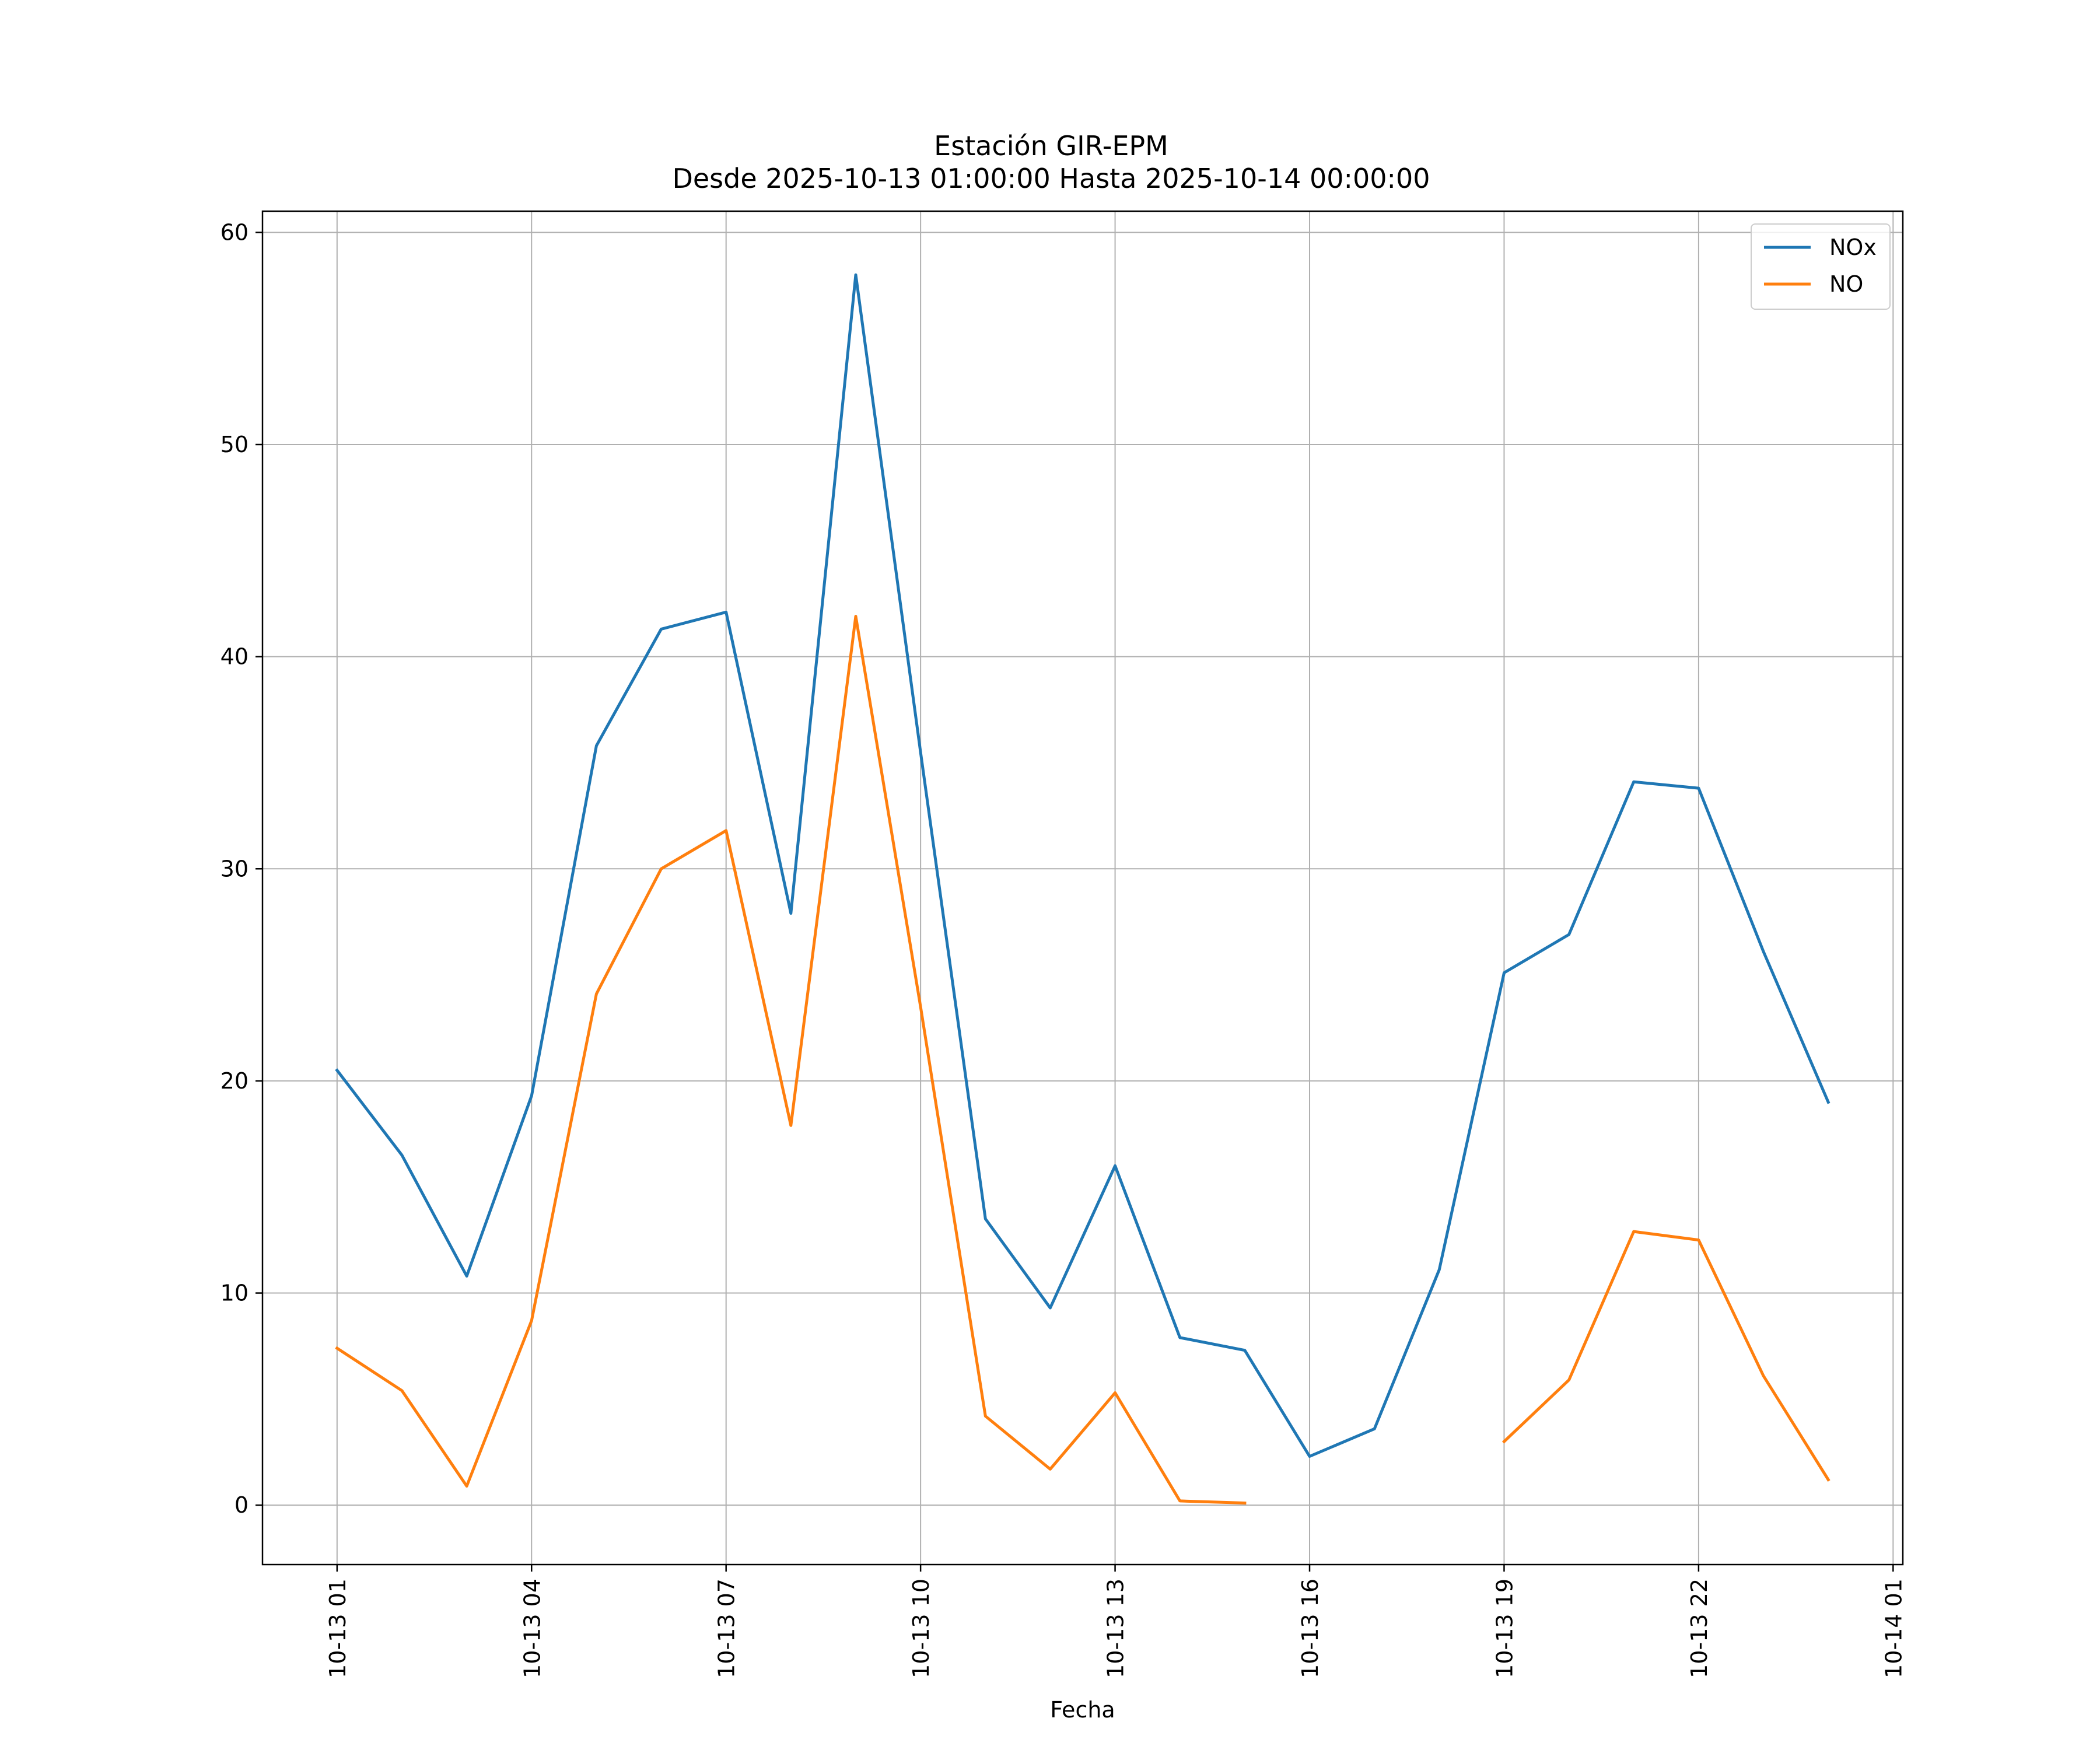 The image size is (2100, 1753). What do you see at coordinates (1310, 1628) in the screenshot?
I see `x-tick-label: 10-13 16` at bounding box center [1310, 1628].